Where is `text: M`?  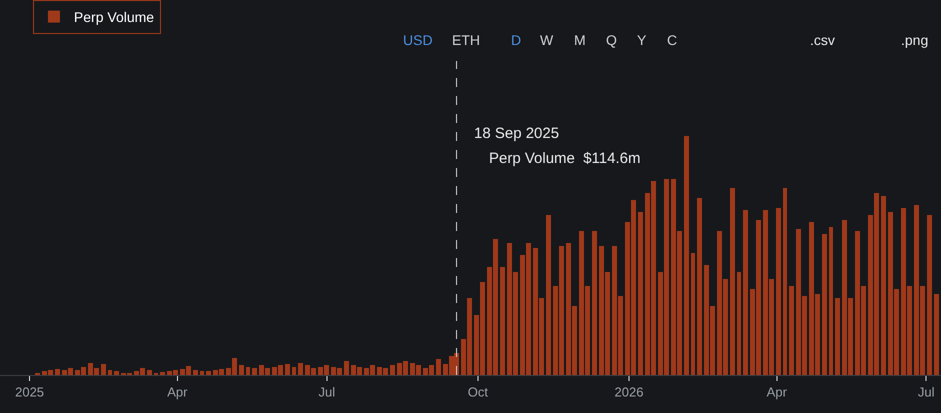 text: M is located at coordinates (580, 40).